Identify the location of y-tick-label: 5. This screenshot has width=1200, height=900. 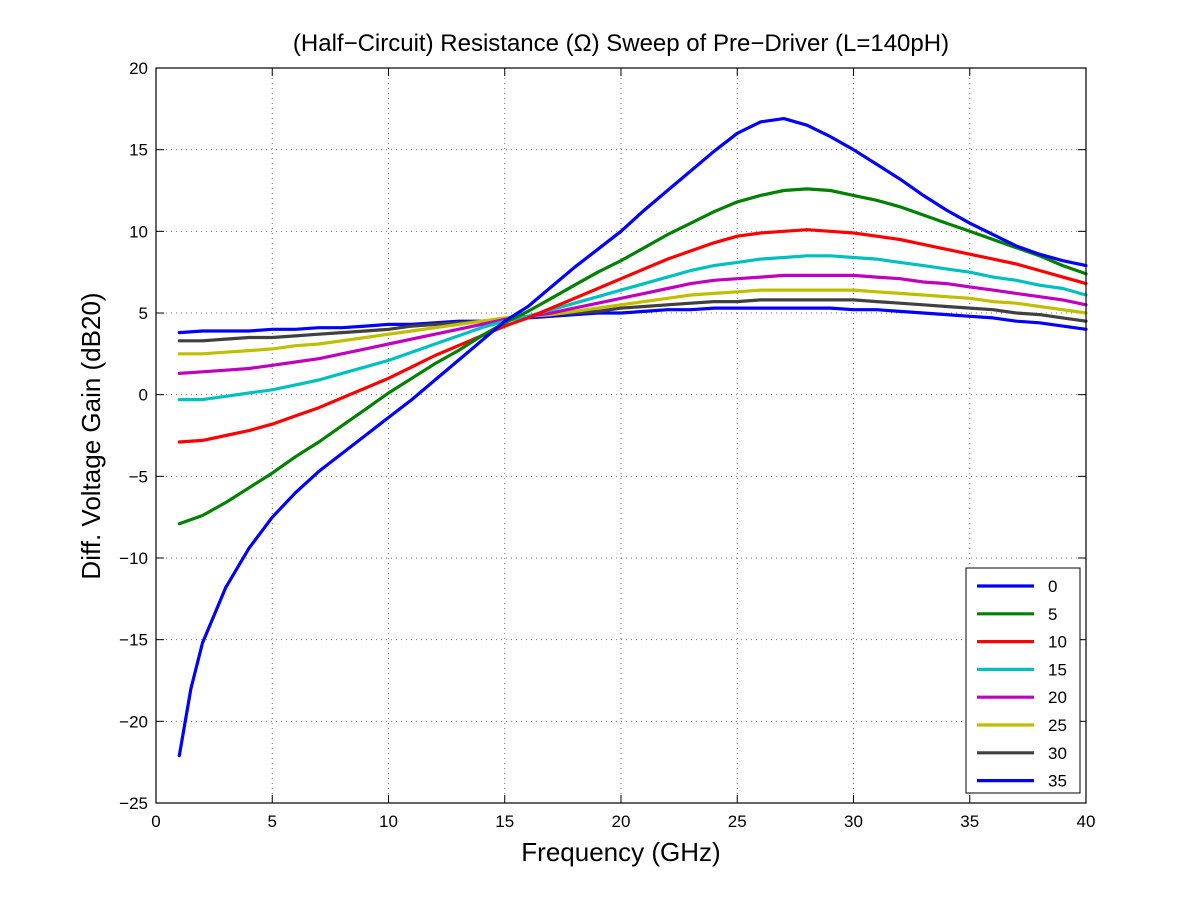
(143, 313).